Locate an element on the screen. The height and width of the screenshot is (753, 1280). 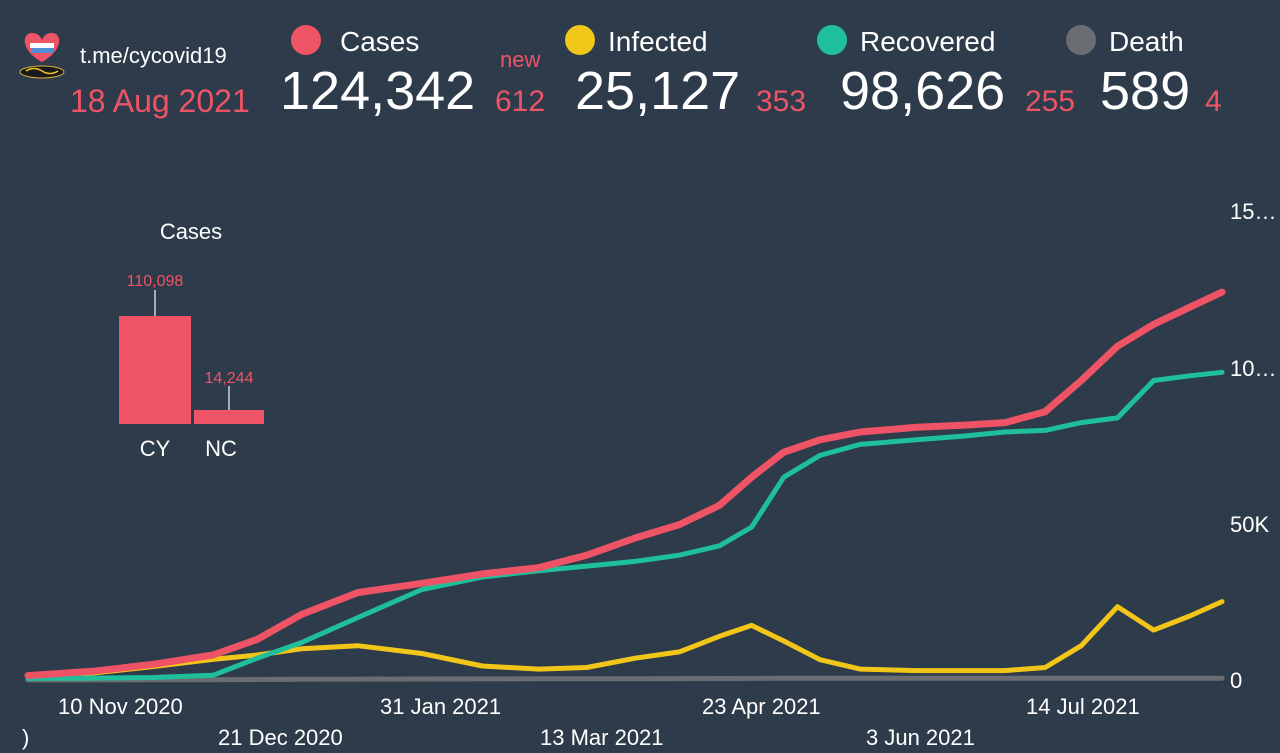
bar-value-label: 14,244 is located at coordinates (229, 378).